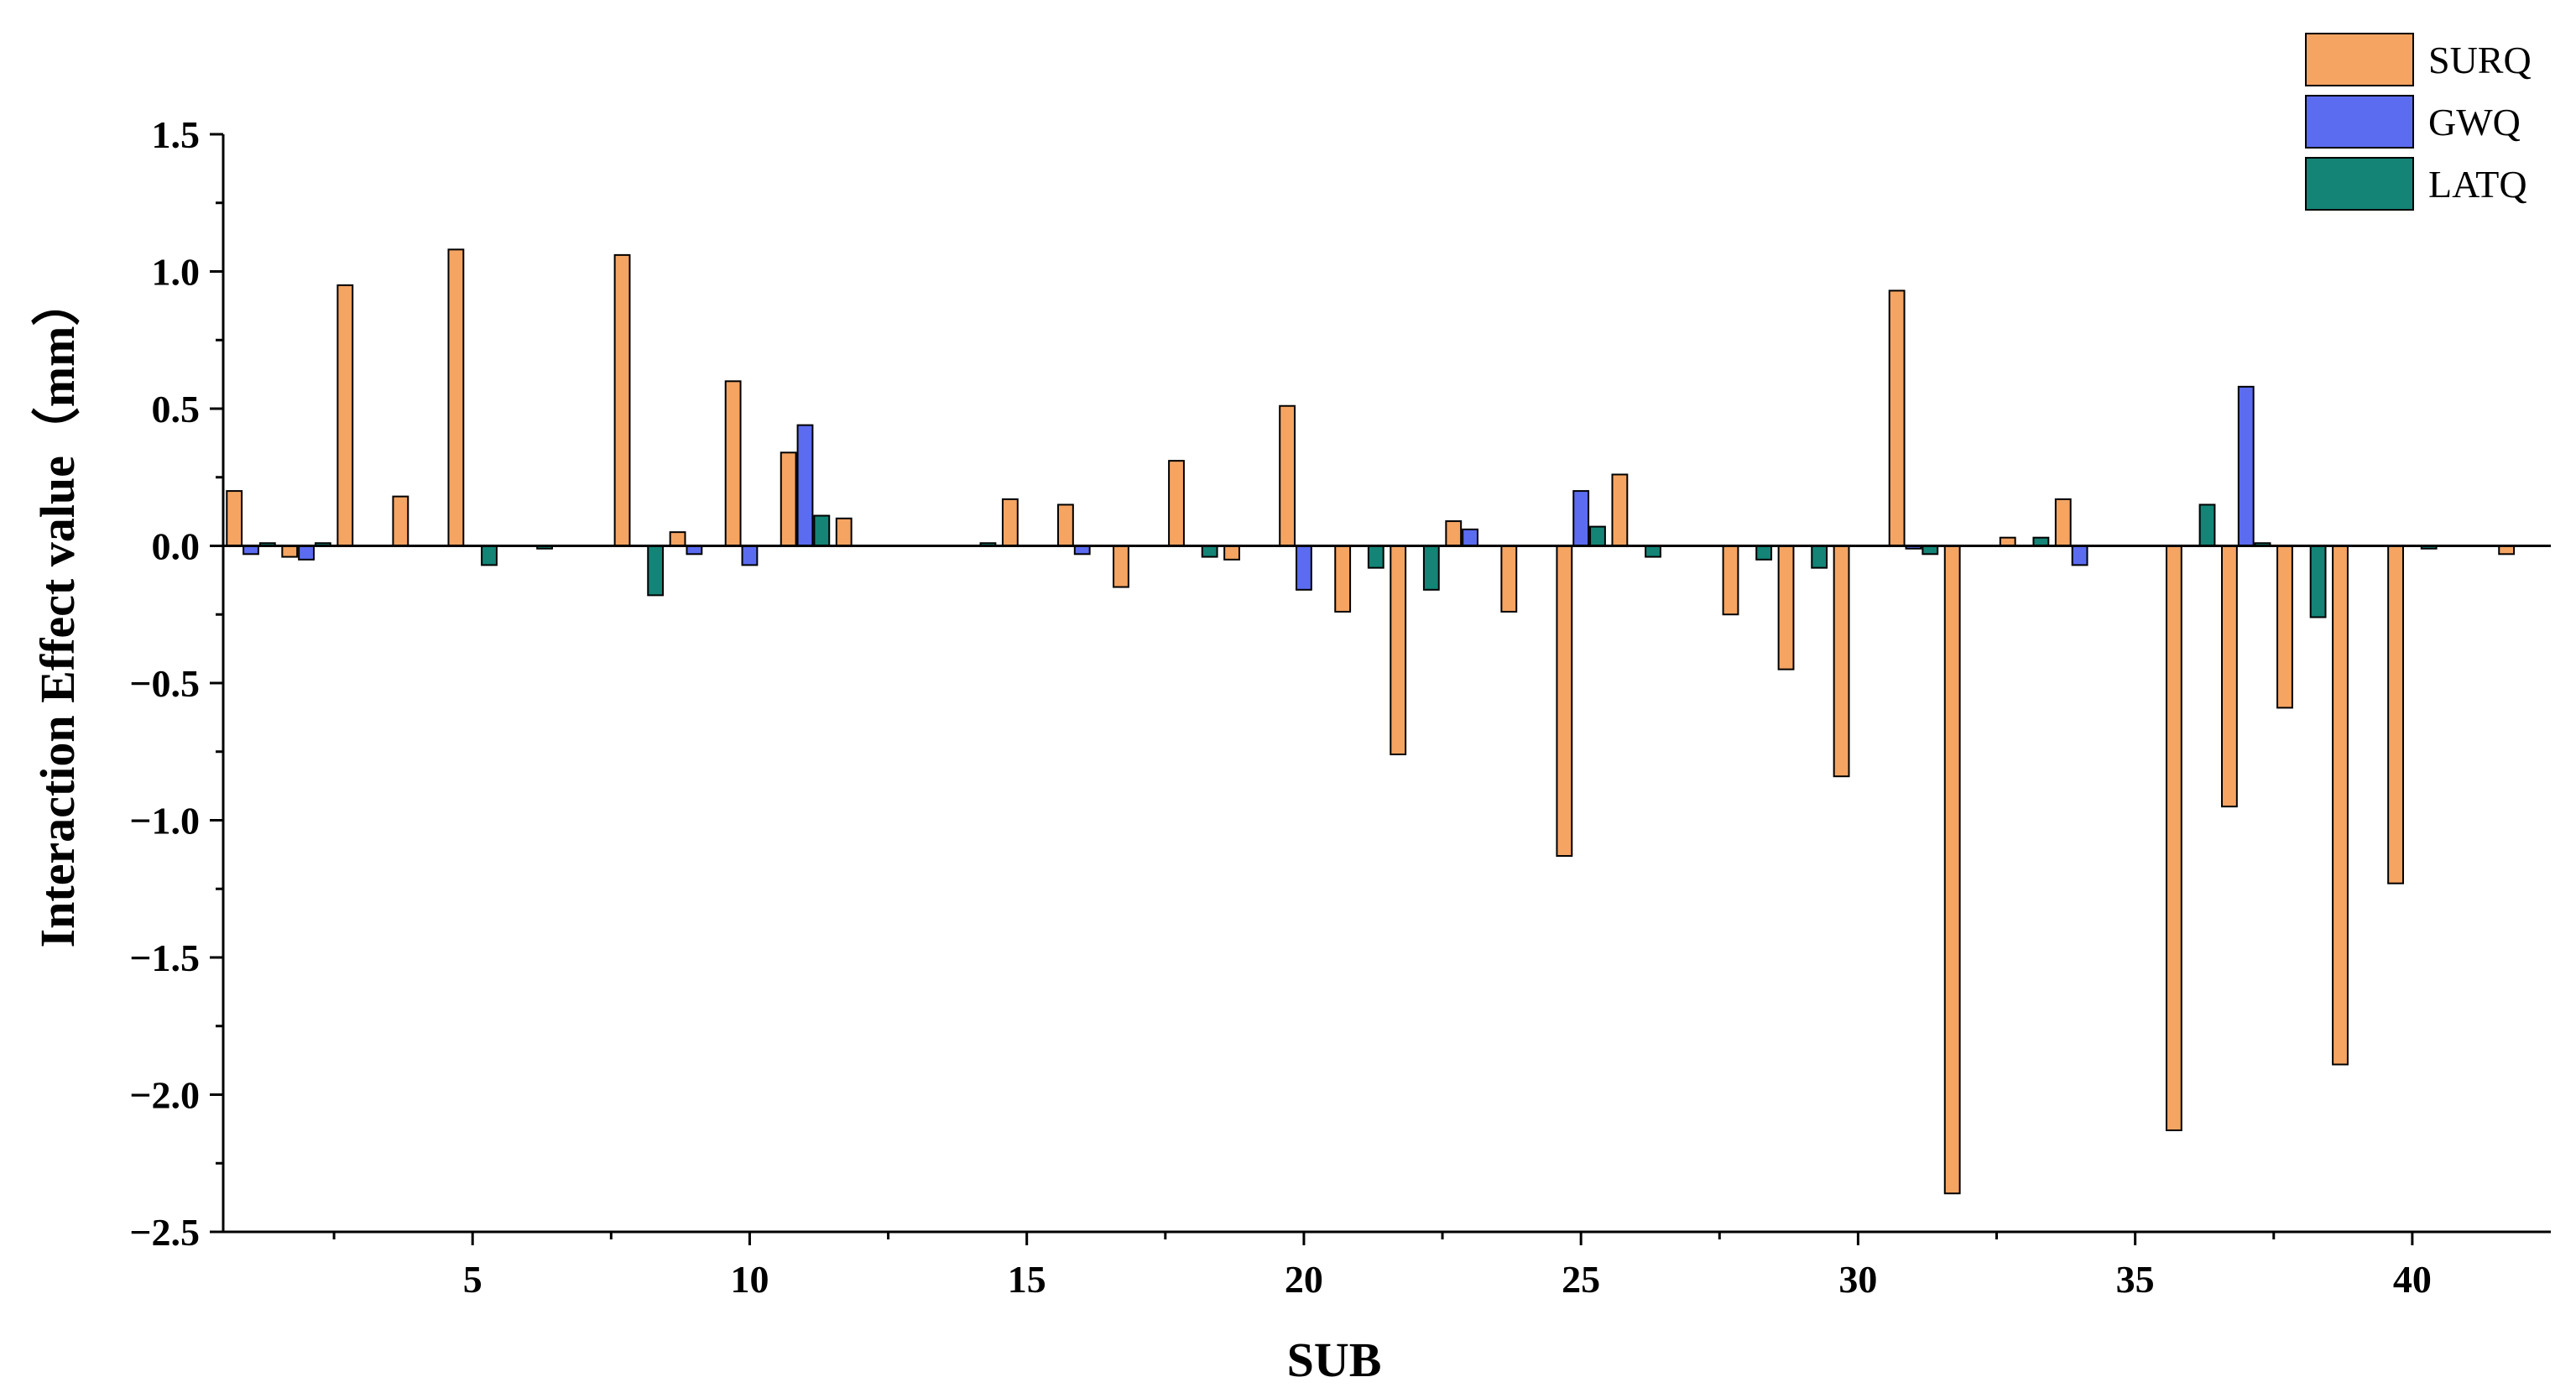  I want to click on legend-swatch-surq, so click(2359, 59).